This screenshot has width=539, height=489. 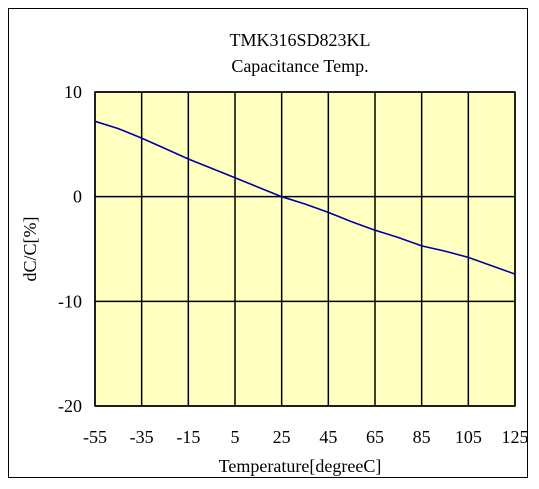 I want to click on x-tick-label: 25, so click(x=282, y=437).